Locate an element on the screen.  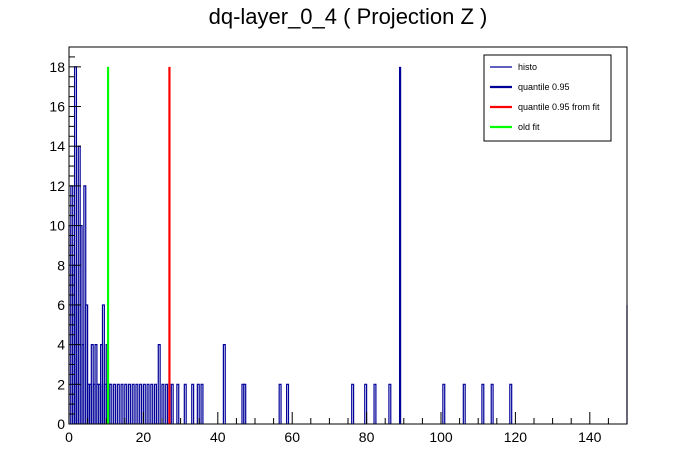
legend-entry-label: histo is located at coordinates (527, 67).